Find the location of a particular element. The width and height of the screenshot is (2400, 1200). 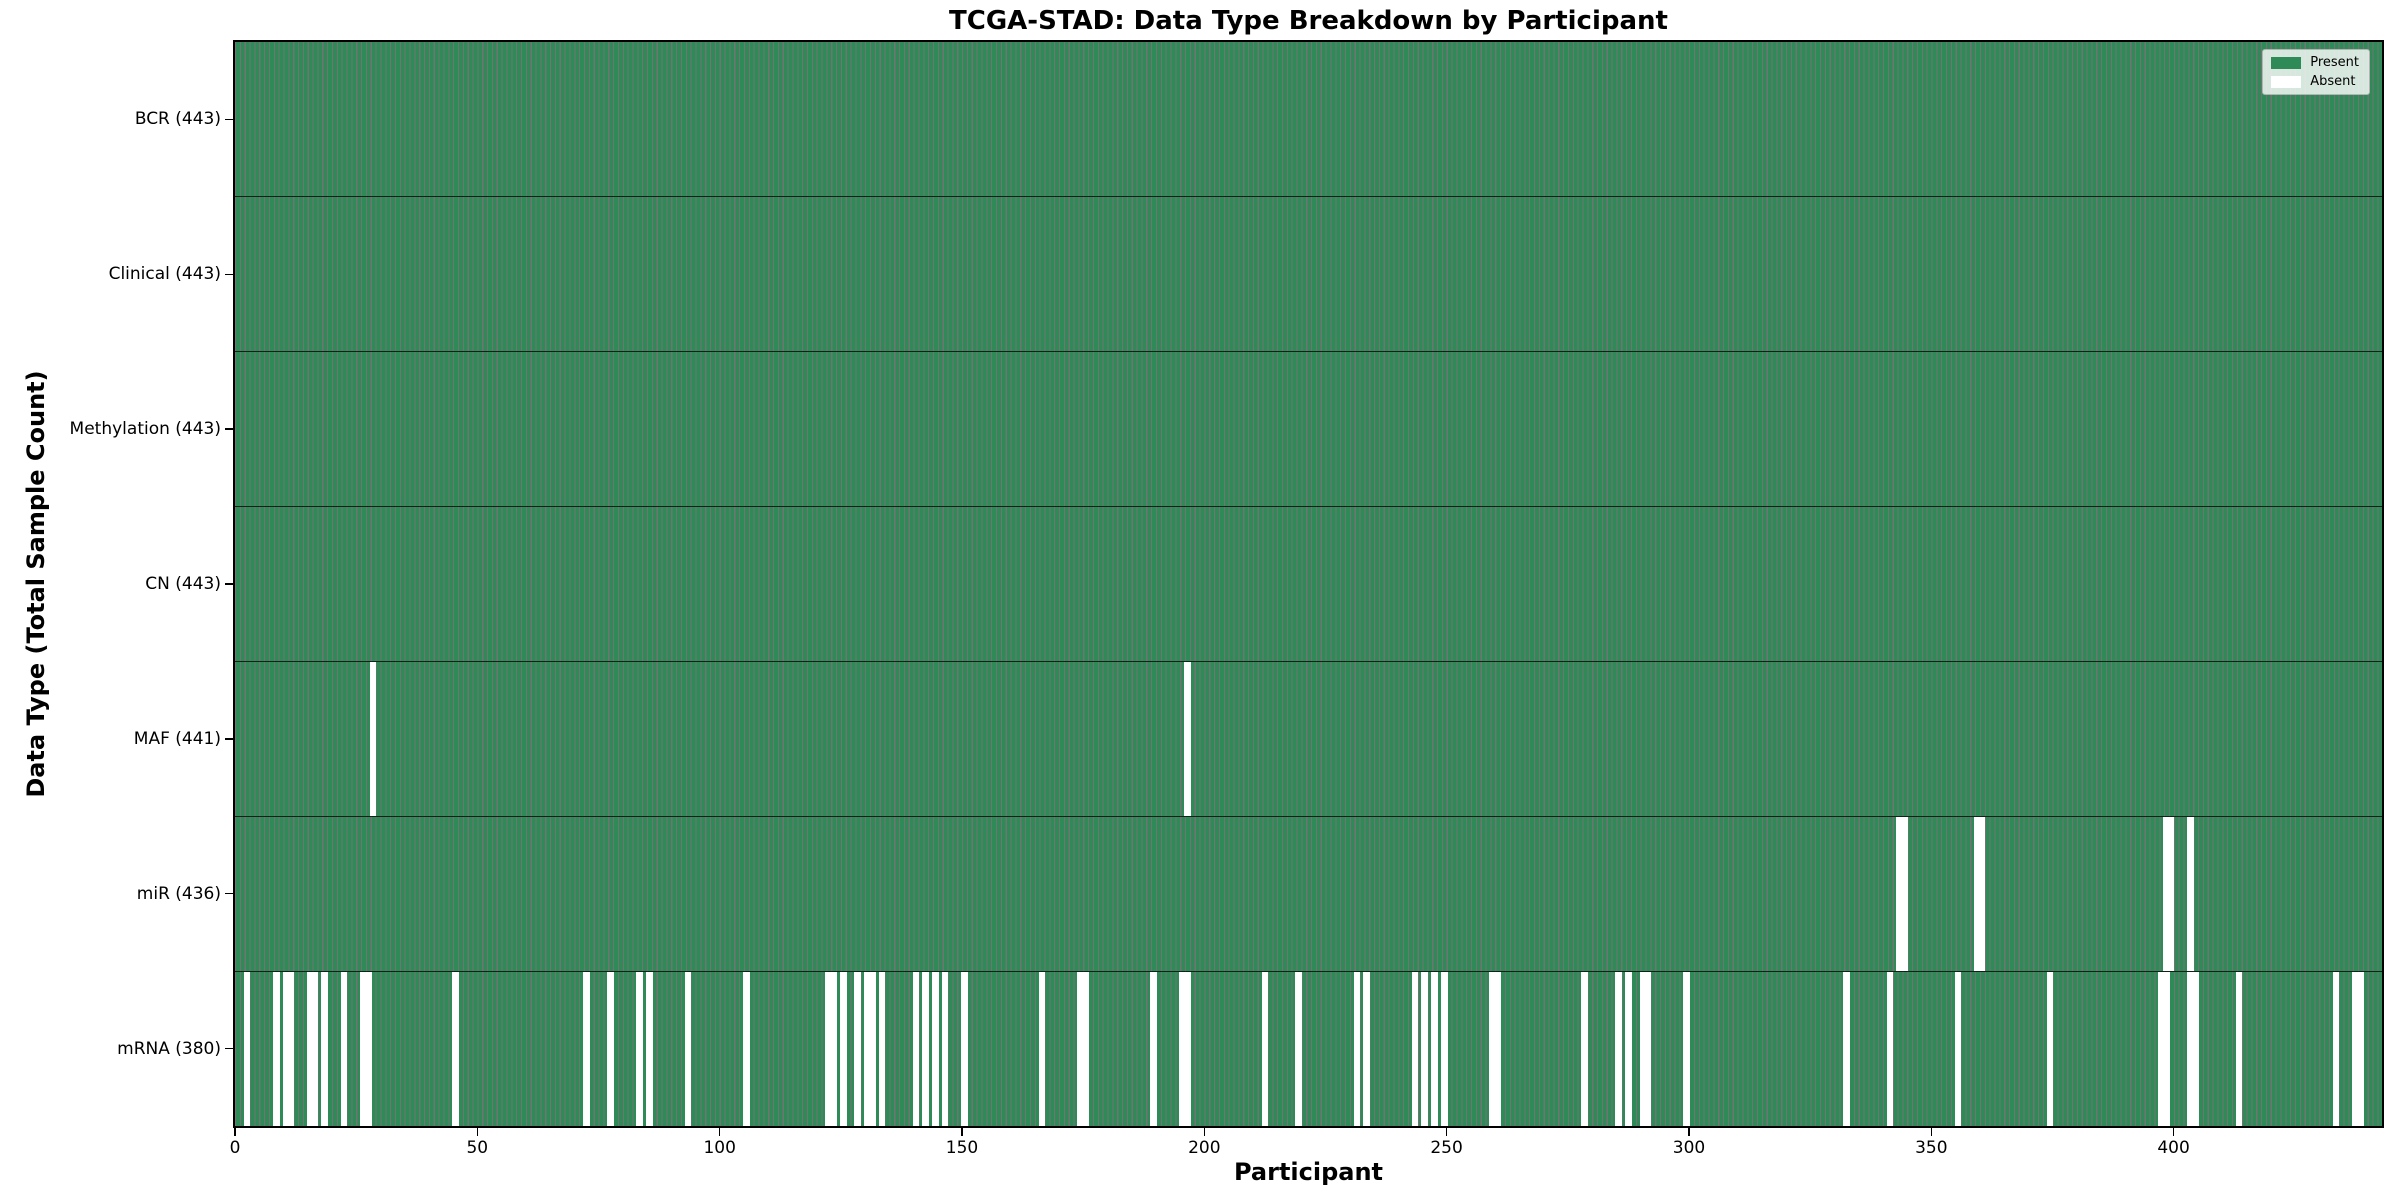

legend-label-present: Present is located at coordinates (2334, 62).